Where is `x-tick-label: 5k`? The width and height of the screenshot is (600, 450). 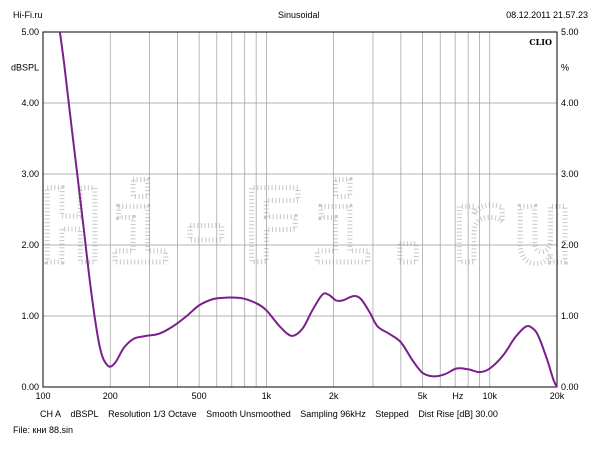
x-tick-label: 5k is located at coordinates (423, 396).